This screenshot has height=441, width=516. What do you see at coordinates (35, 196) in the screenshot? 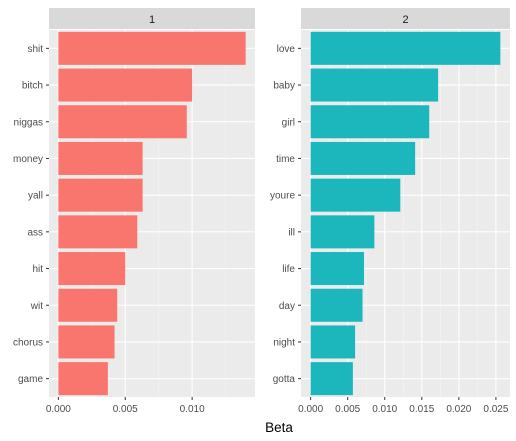
I see `category-label: yall` at bounding box center [35, 196].